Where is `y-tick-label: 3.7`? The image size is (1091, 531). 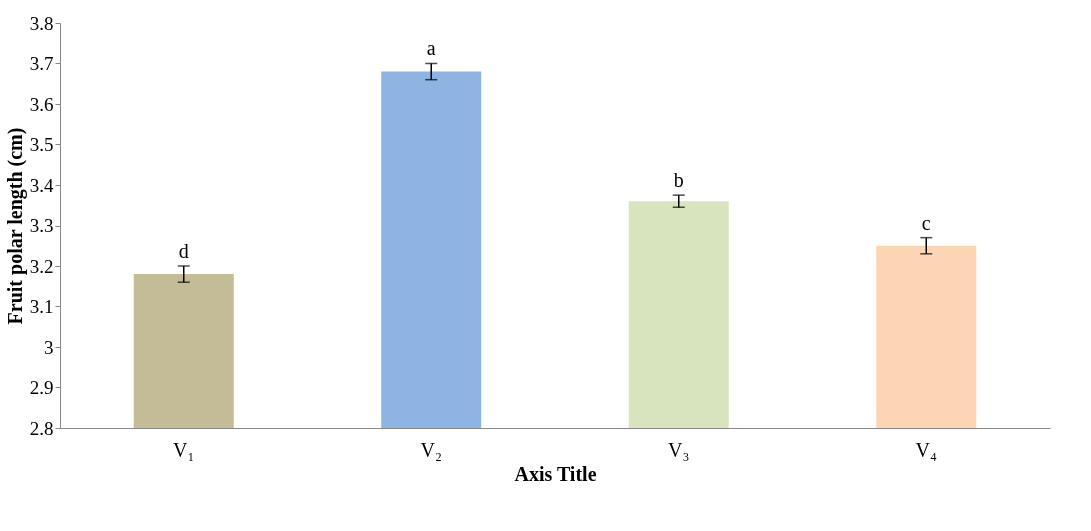
y-tick-label: 3.7 is located at coordinates (41, 63).